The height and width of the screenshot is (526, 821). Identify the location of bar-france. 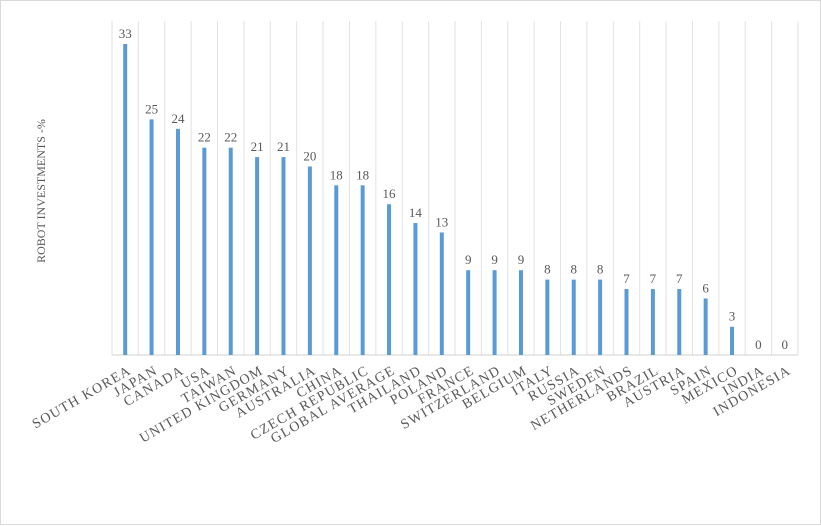
(468, 312).